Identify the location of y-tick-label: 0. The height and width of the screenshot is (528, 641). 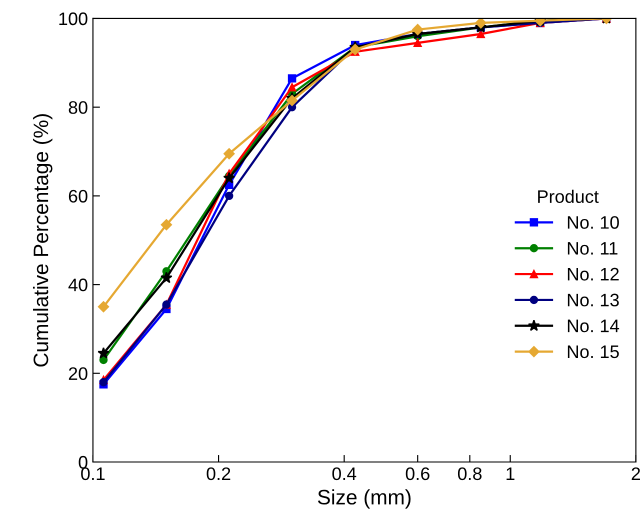
(83, 462).